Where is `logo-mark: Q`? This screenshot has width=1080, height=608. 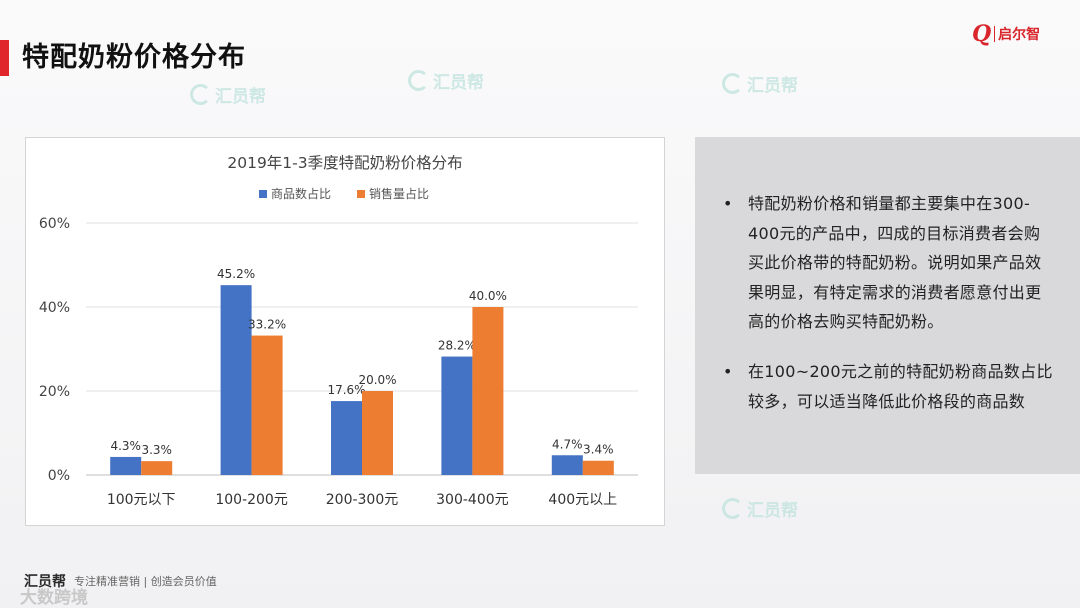
logo-mark: Q is located at coordinates (982, 34).